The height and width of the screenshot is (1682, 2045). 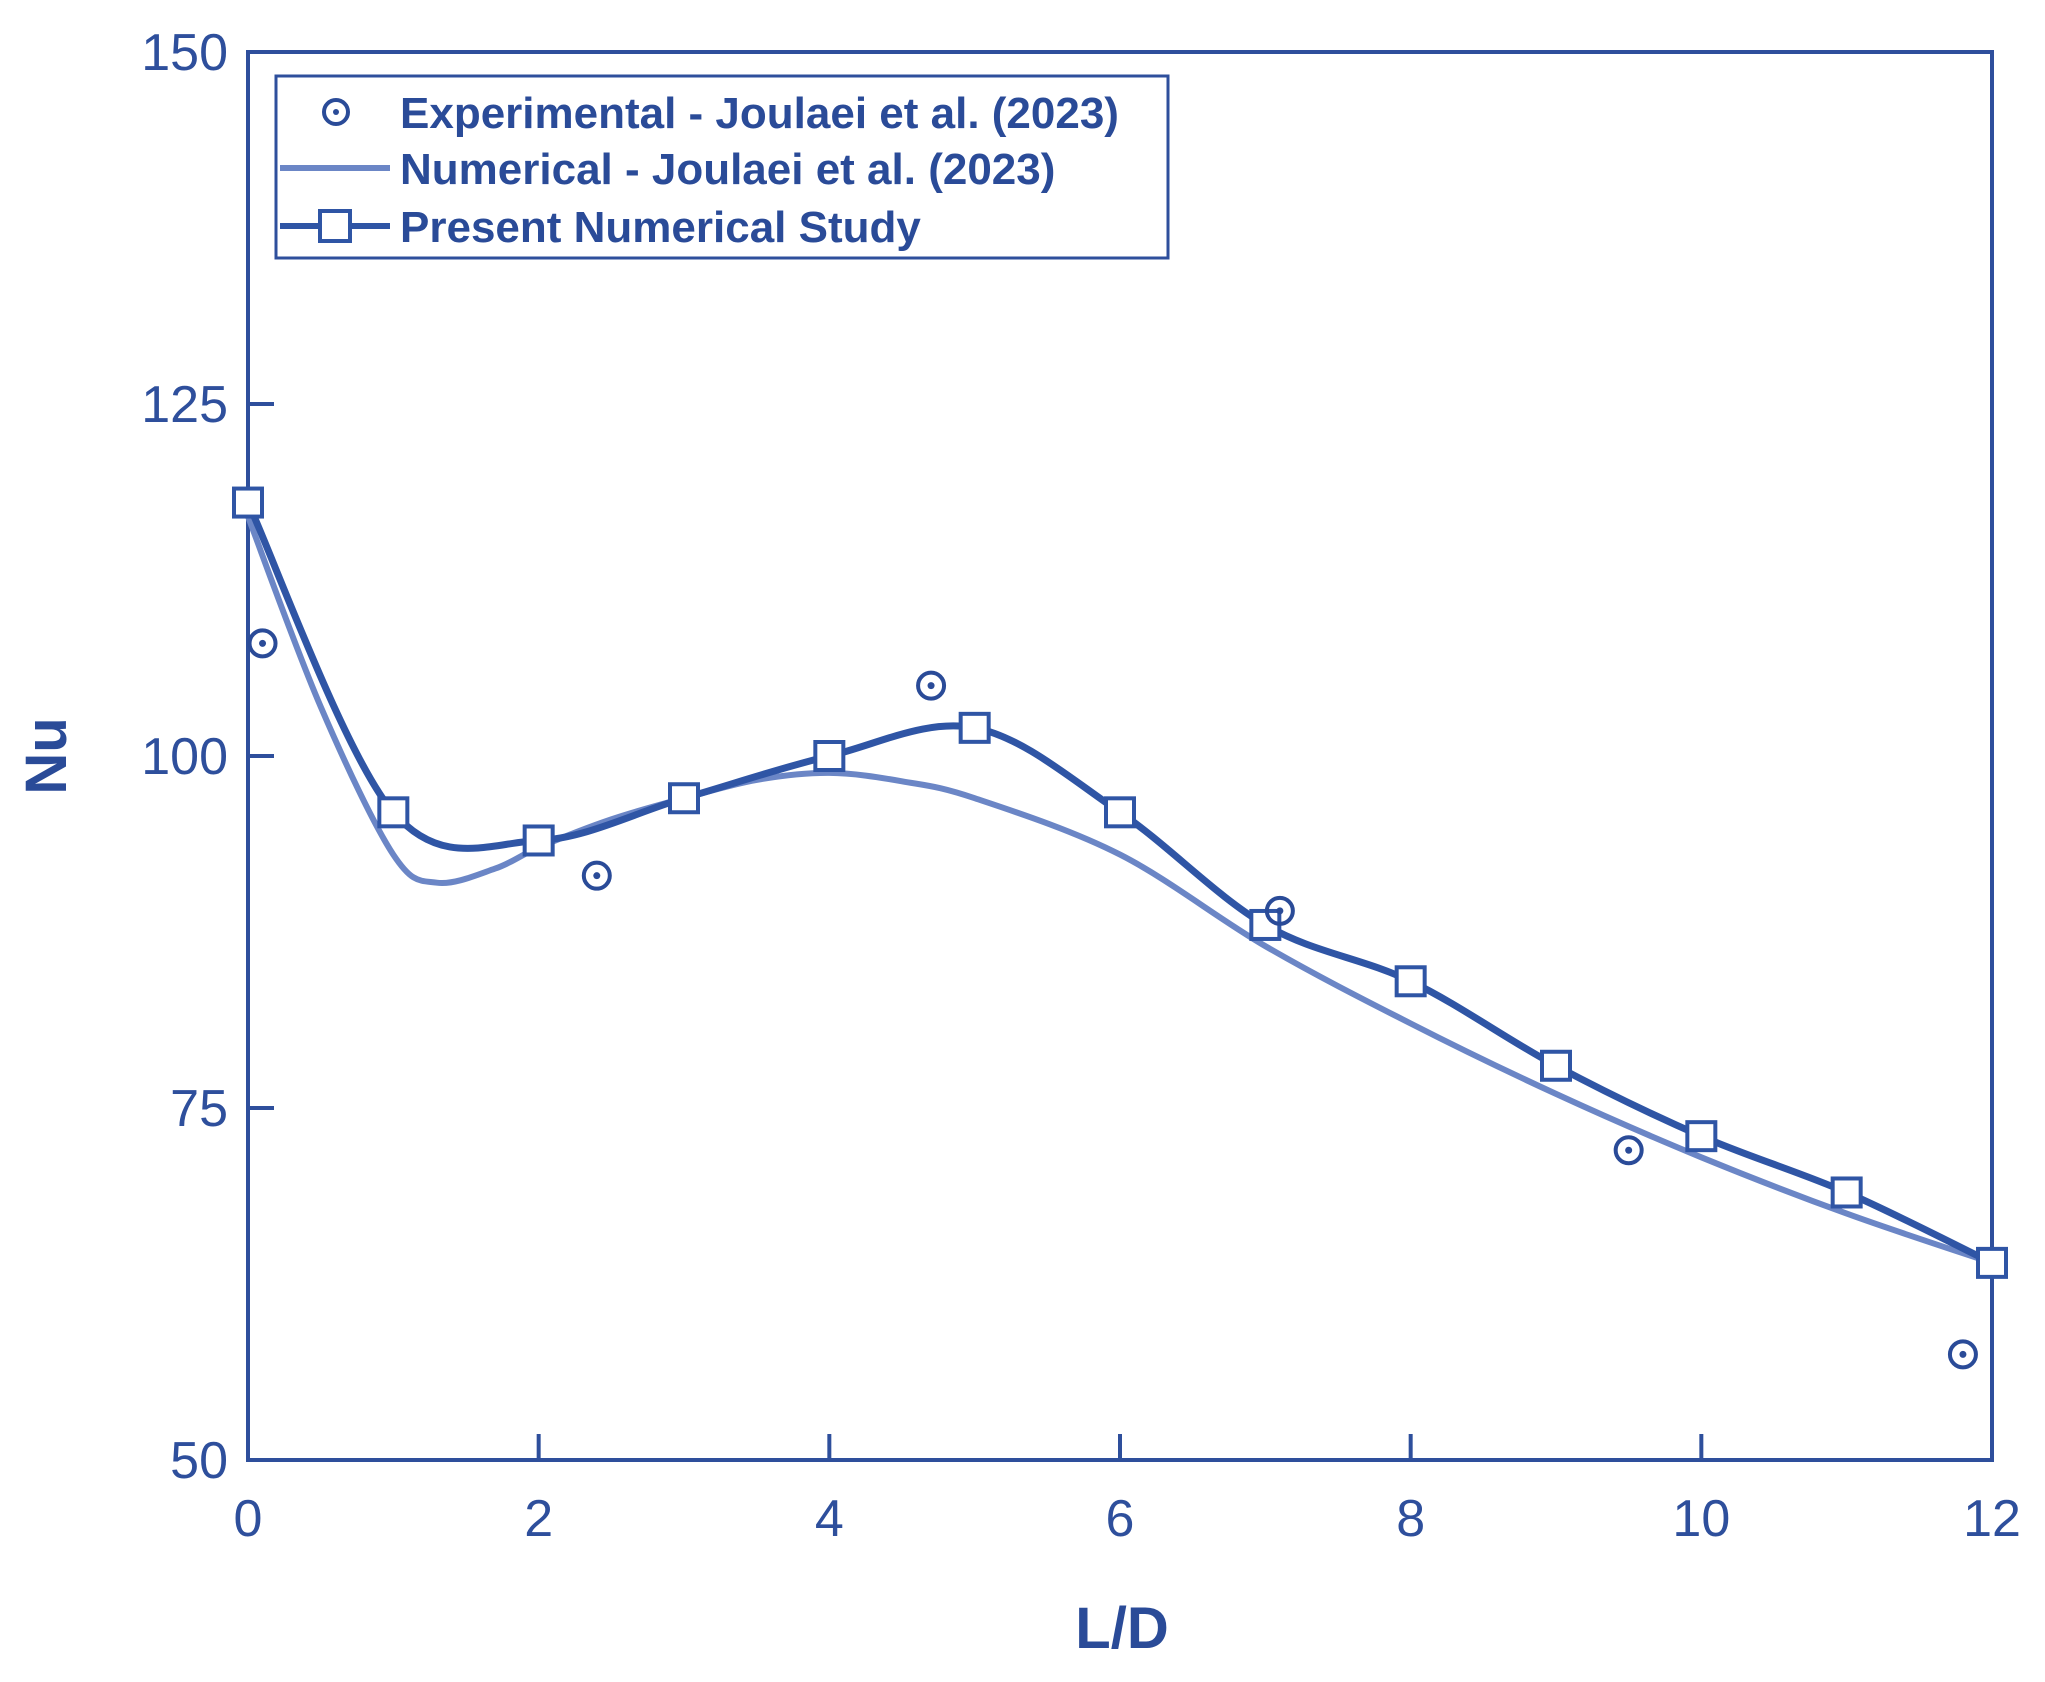 I want to click on x-tick-label: 0, so click(x=248, y=1519).